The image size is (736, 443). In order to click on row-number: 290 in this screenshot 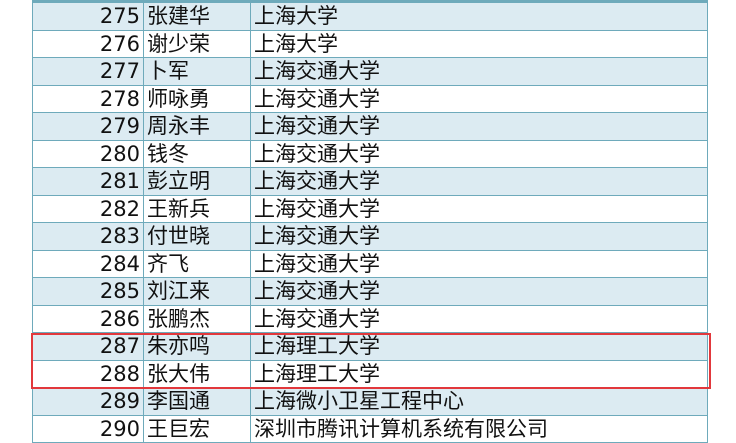, I will do `click(88, 428)`.